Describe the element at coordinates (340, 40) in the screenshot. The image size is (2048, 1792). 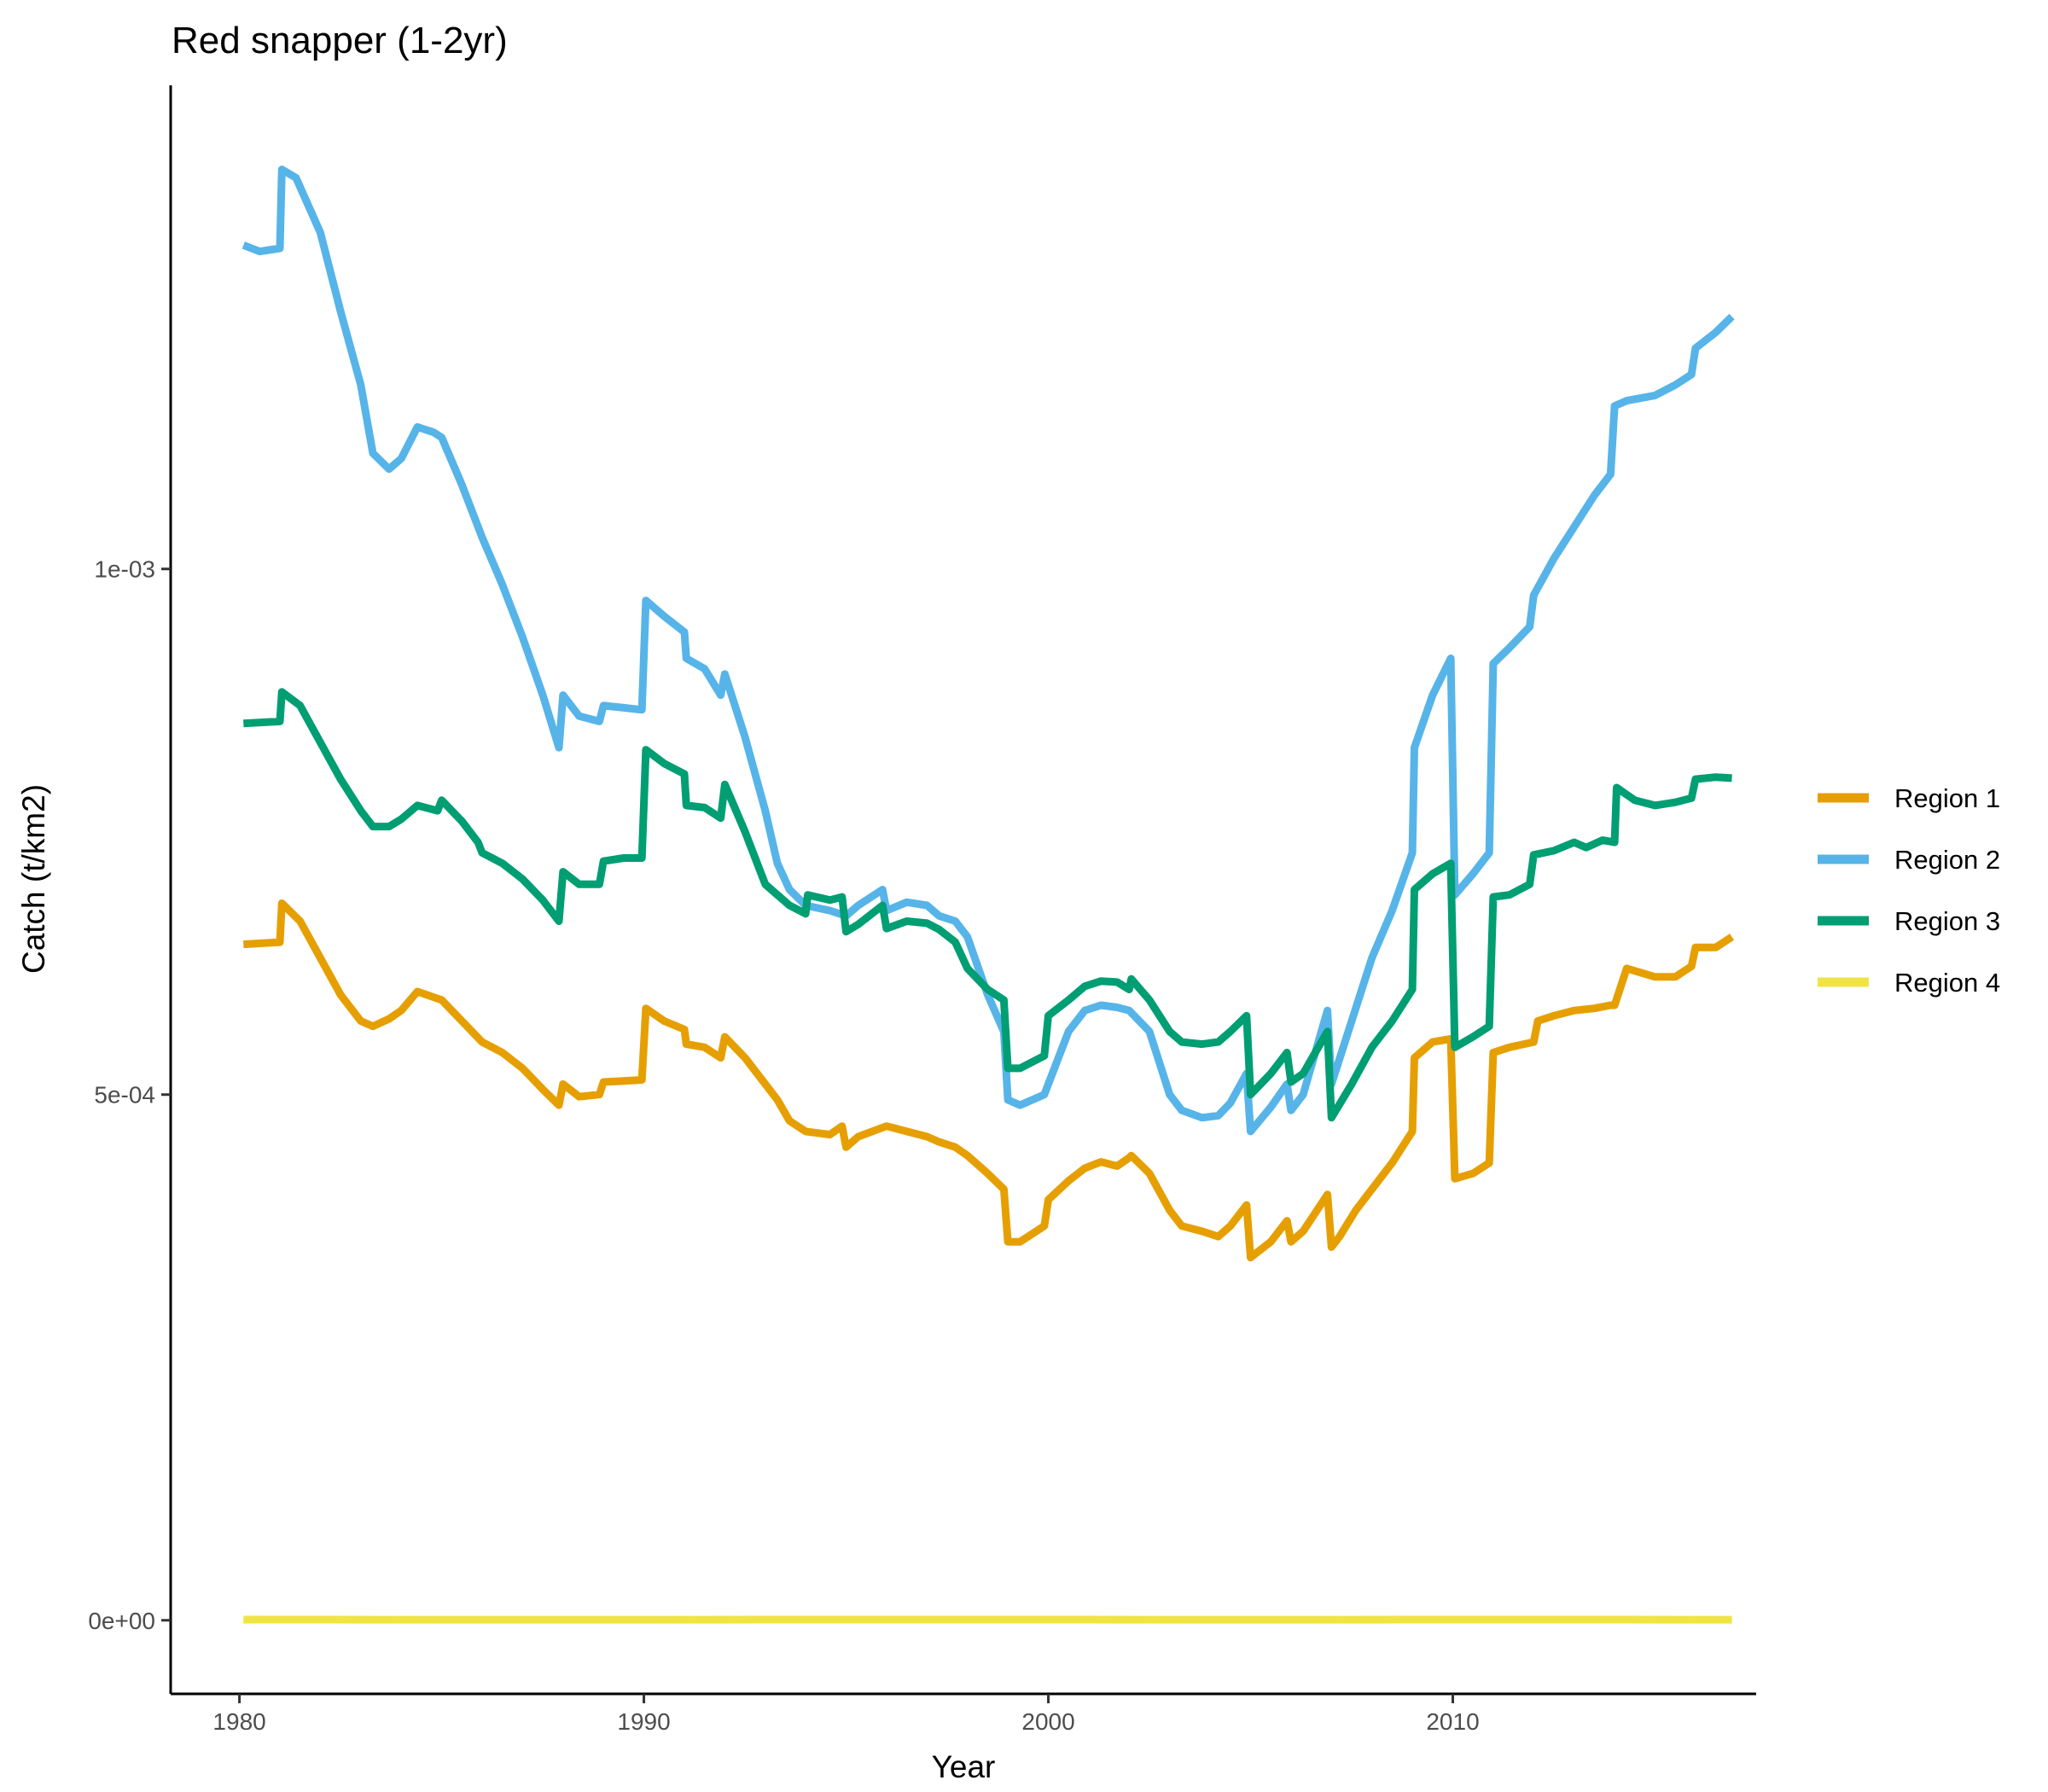
I see `chart-title: Red snapper (1-2yr)` at that location.